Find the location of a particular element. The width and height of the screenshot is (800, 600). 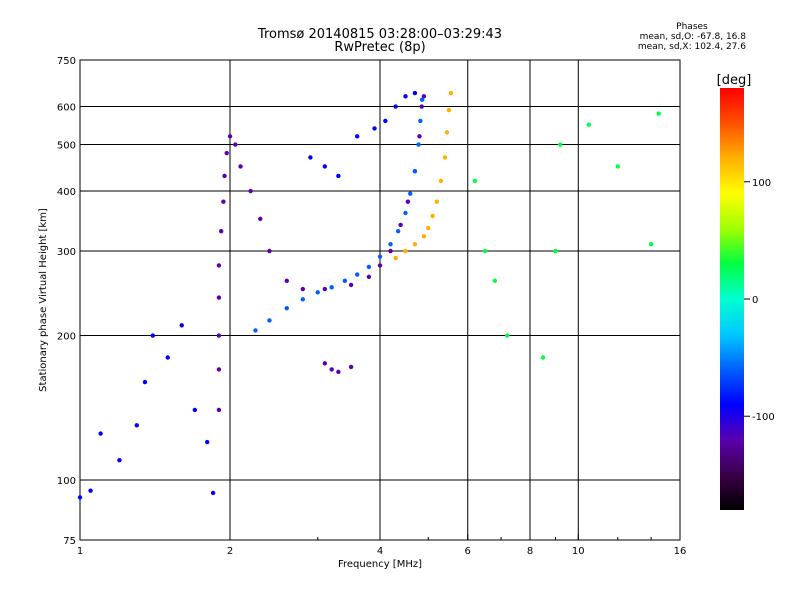

colorbar-tick-label: -100 is located at coordinates (763, 417).